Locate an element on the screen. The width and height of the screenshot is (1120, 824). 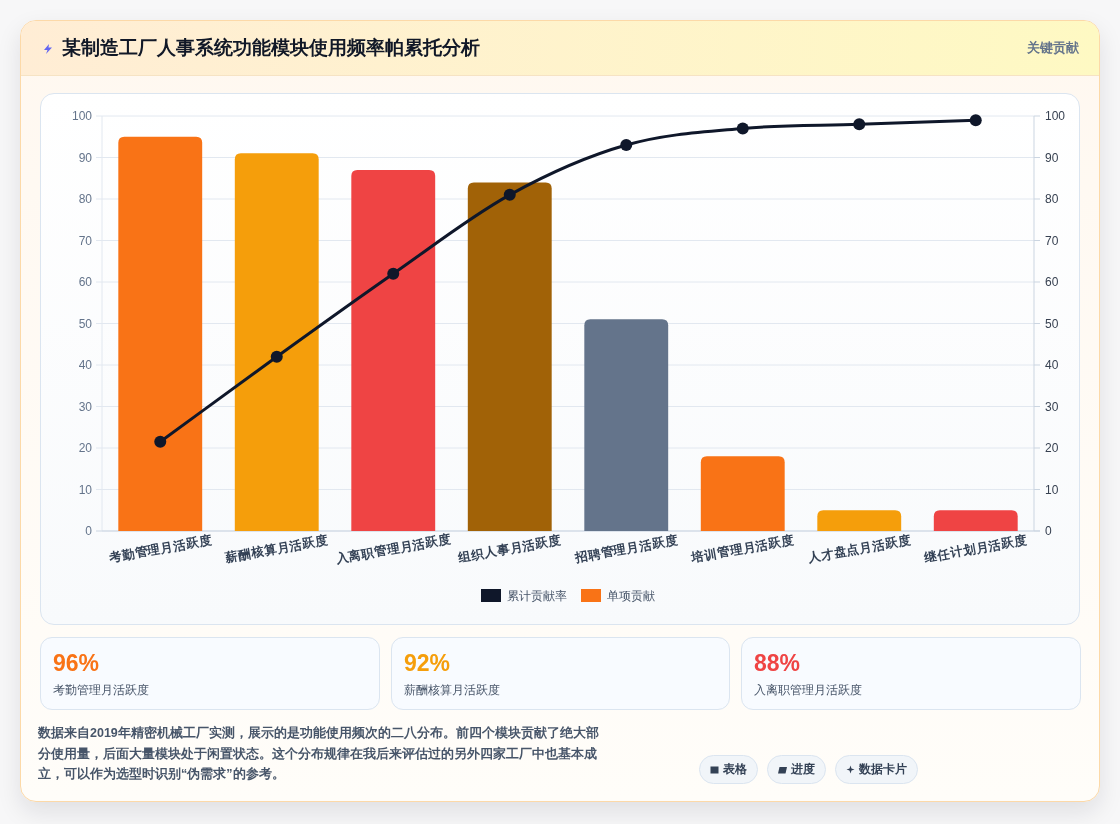
y-tick-label: 0 is located at coordinates (89, 531).